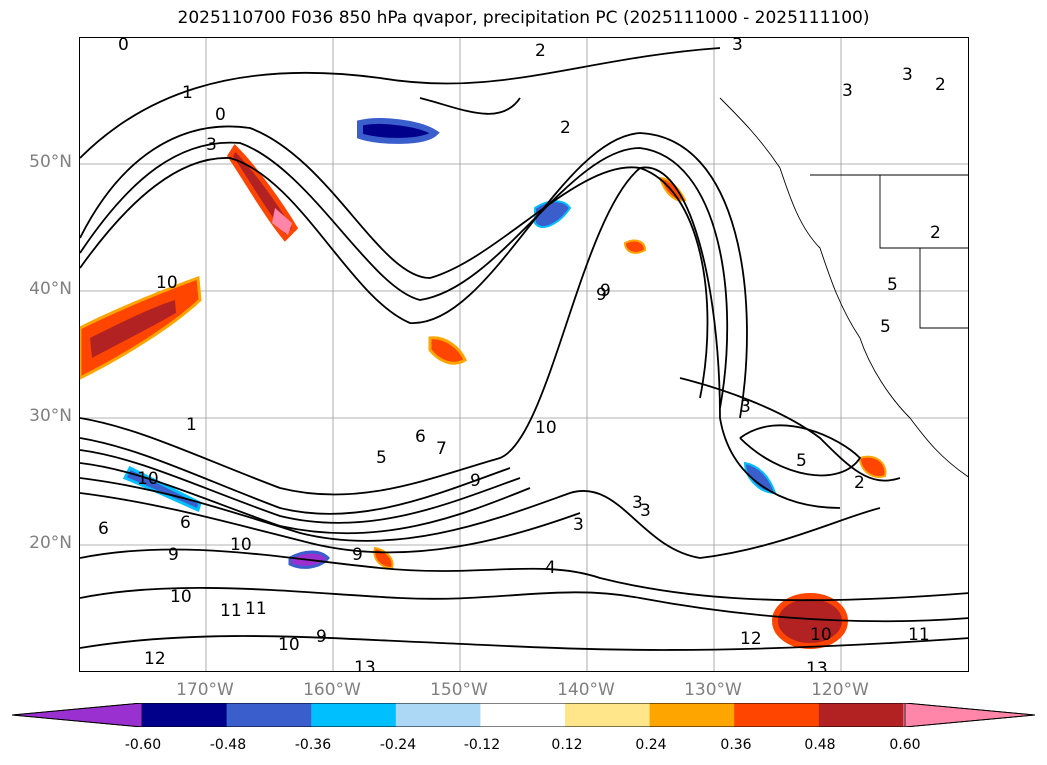 Image resolution: width=1047 pixels, height=765 pixels. What do you see at coordinates (905, 745) in the screenshot?
I see `colorbar-tick-label: 0.60` at bounding box center [905, 745].